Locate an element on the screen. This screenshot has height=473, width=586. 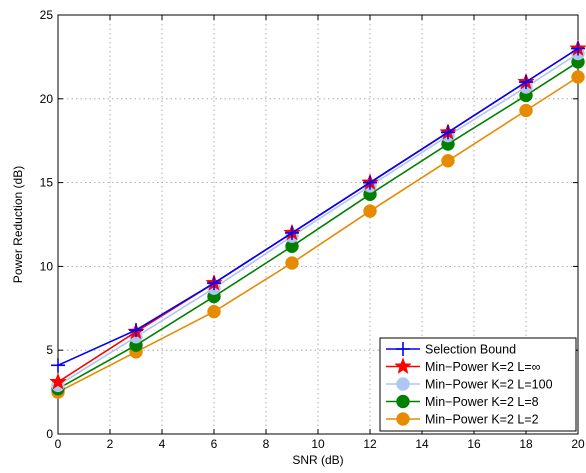
y-tick-label: 15 is located at coordinates (47, 183).